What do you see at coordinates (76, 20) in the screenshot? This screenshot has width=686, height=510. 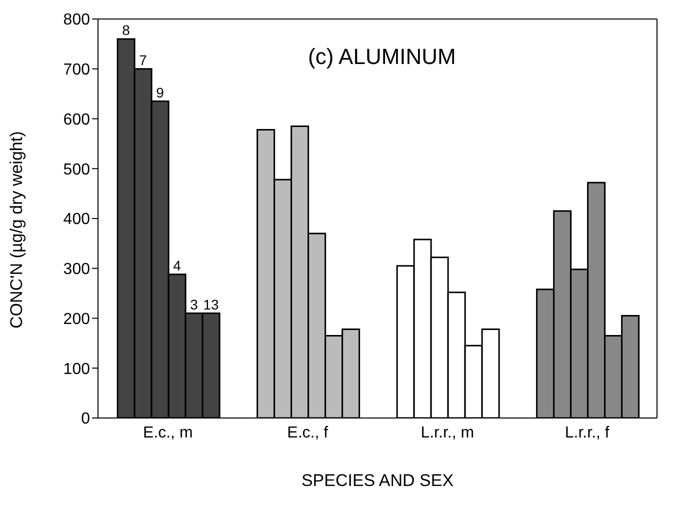 I see `y-tick-label: 800` at bounding box center [76, 20].